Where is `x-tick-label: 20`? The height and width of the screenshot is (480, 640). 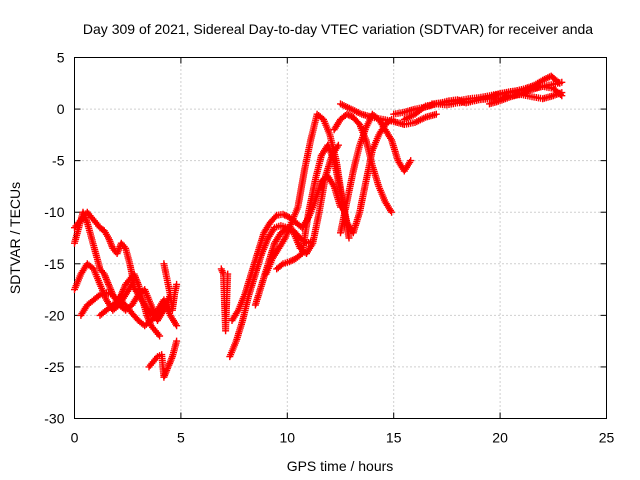 x-tick-label: 20 is located at coordinates (500, 438).